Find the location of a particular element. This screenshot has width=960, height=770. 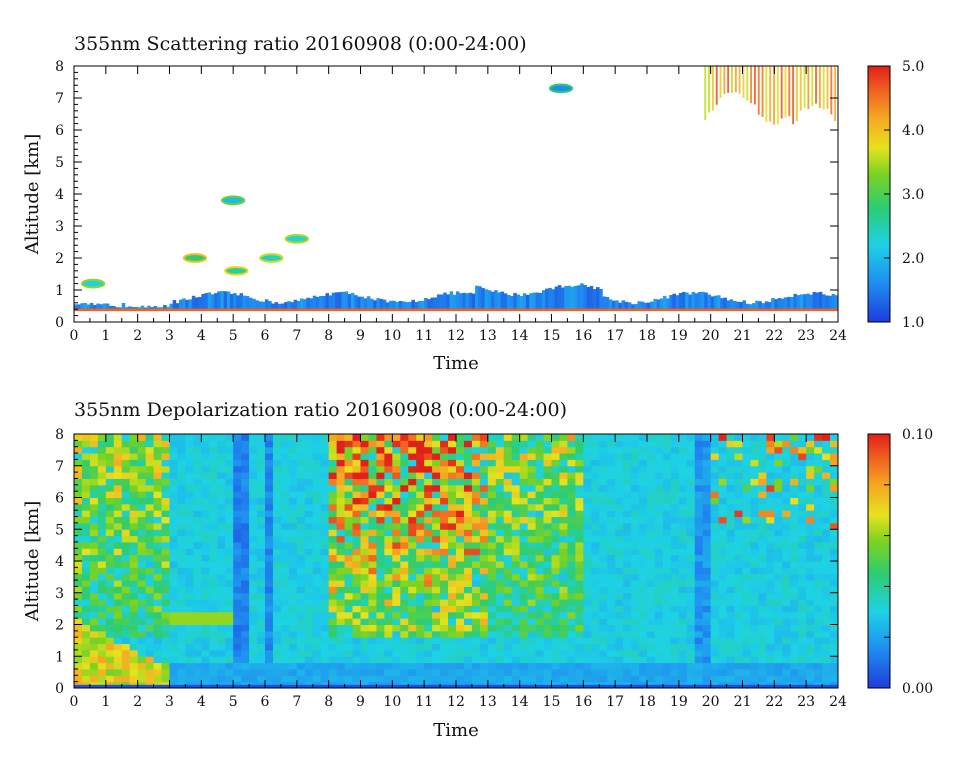

y-tick-label: 2 is located at coordinates (59, 626).